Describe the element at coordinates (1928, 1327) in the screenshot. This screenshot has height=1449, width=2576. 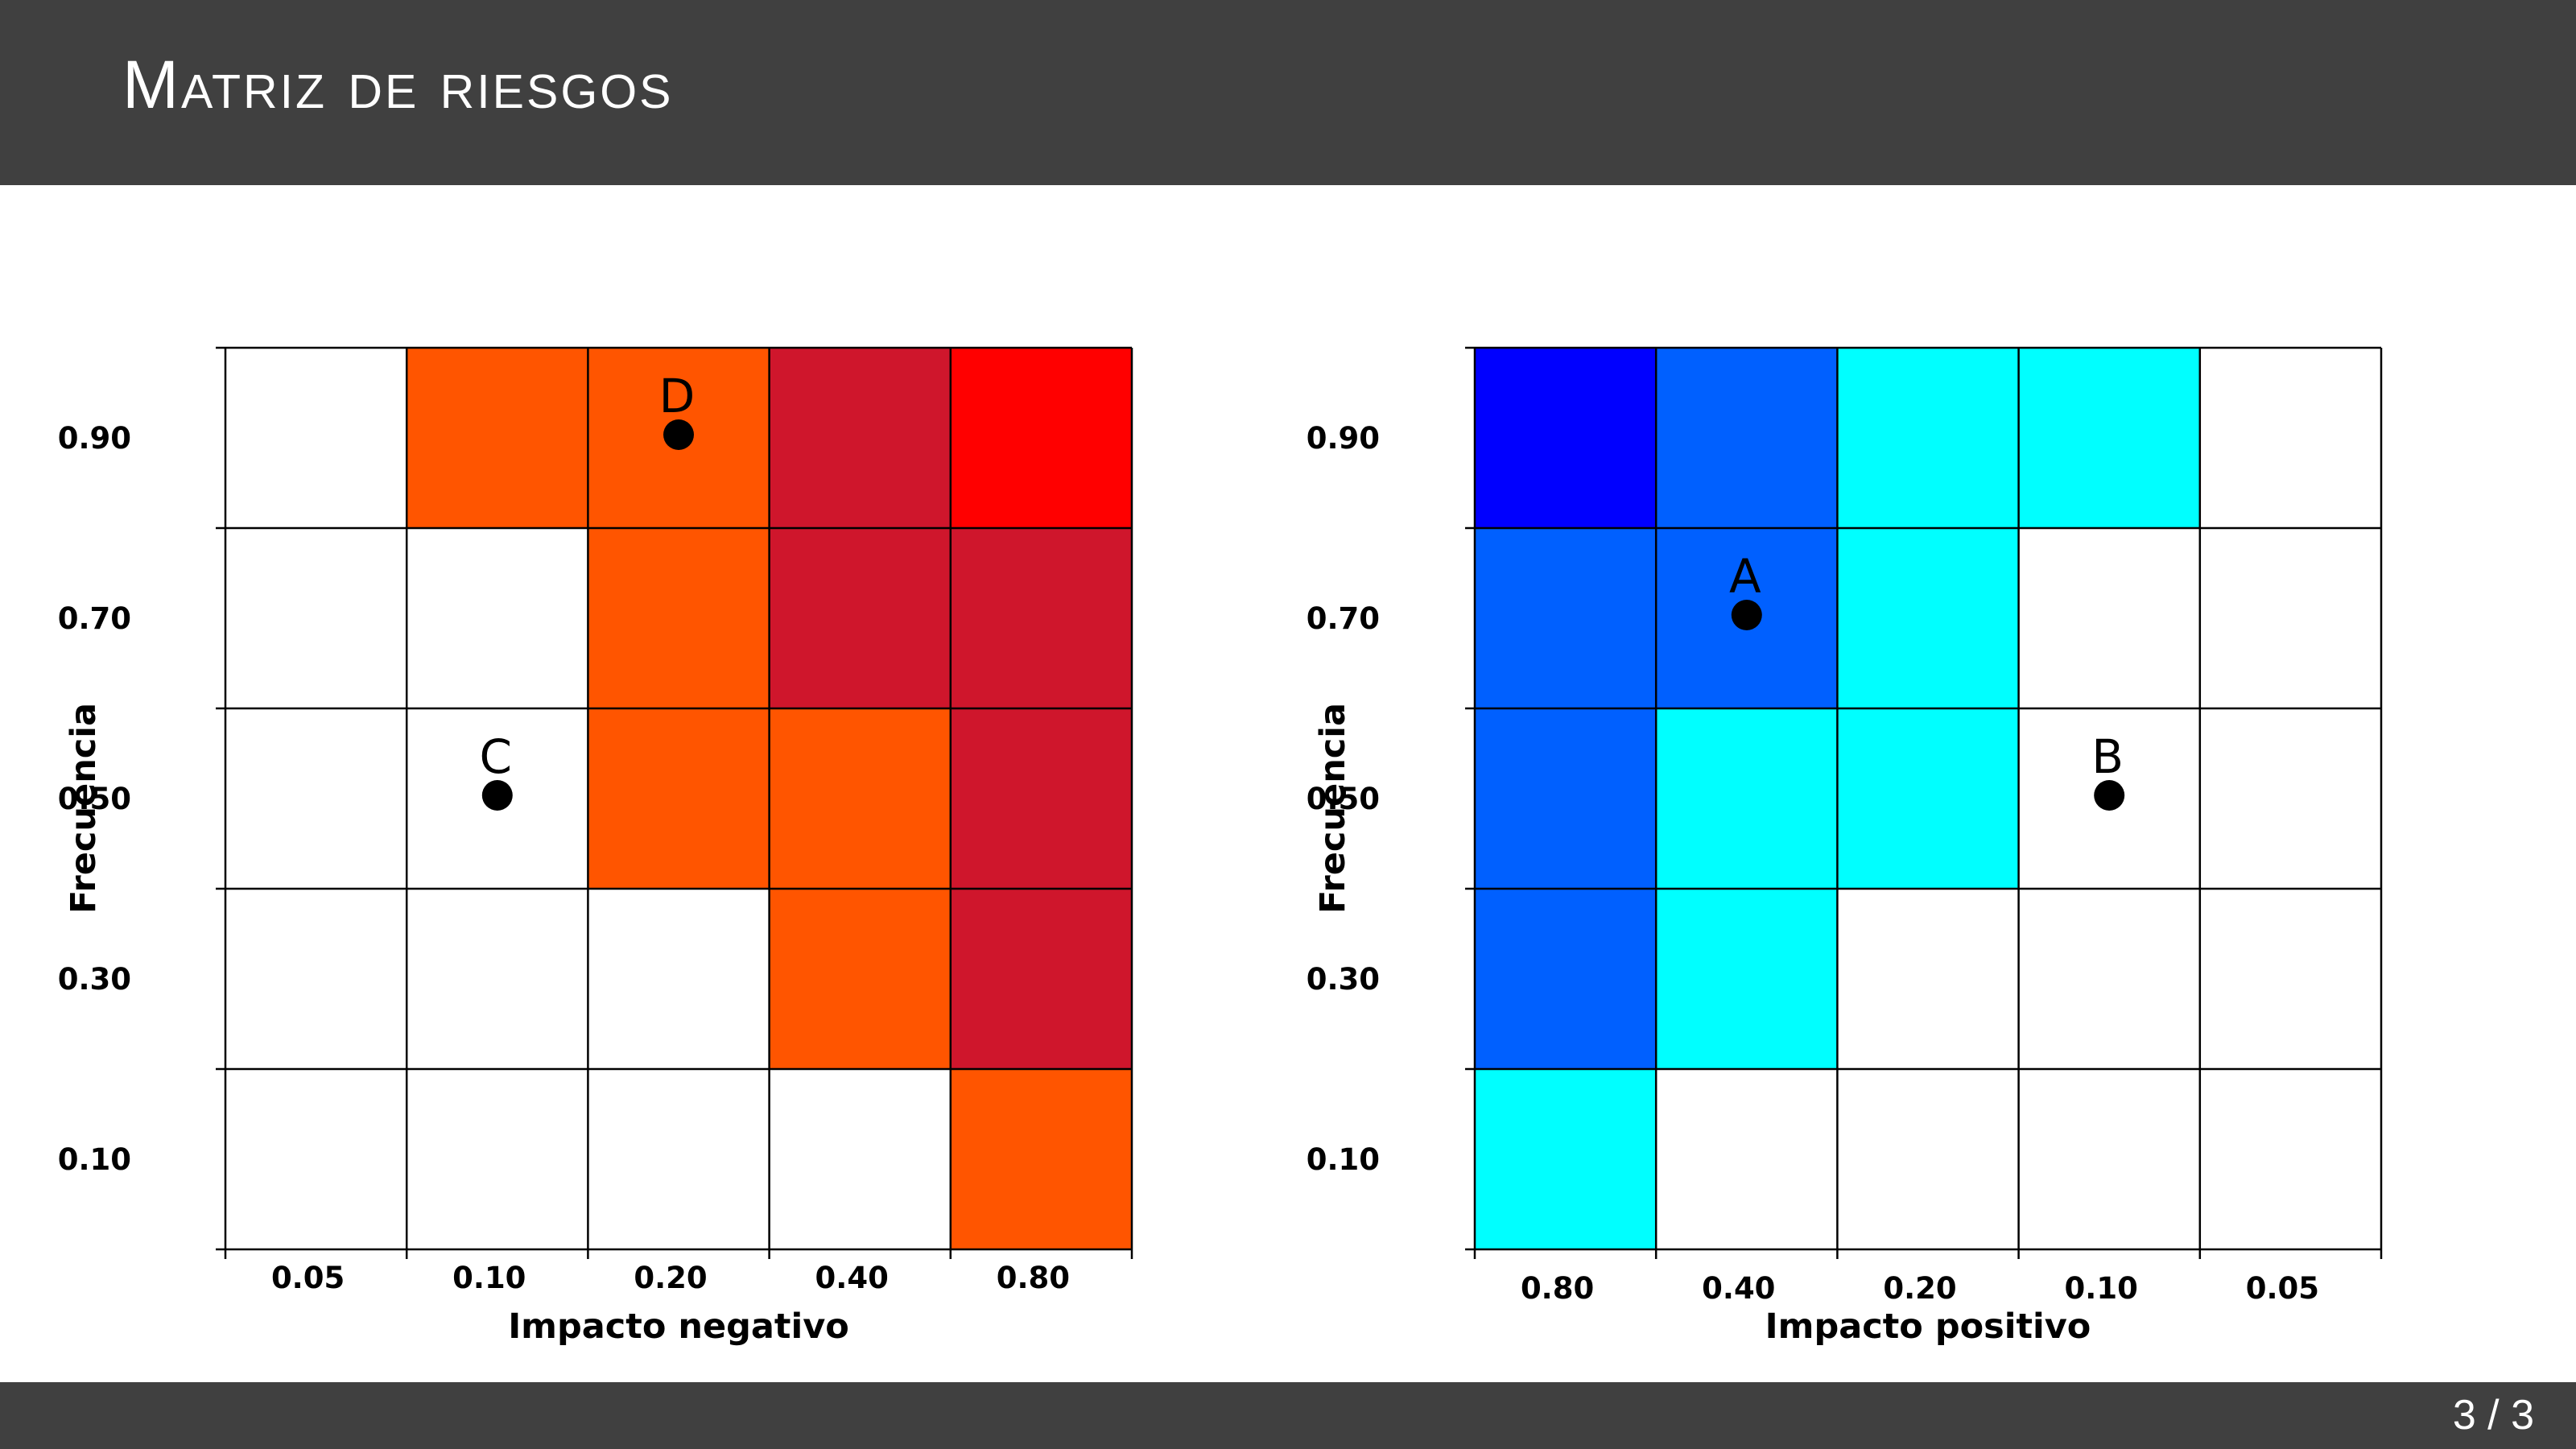
I see `x-axis-label: Impacto positivo` at that location.